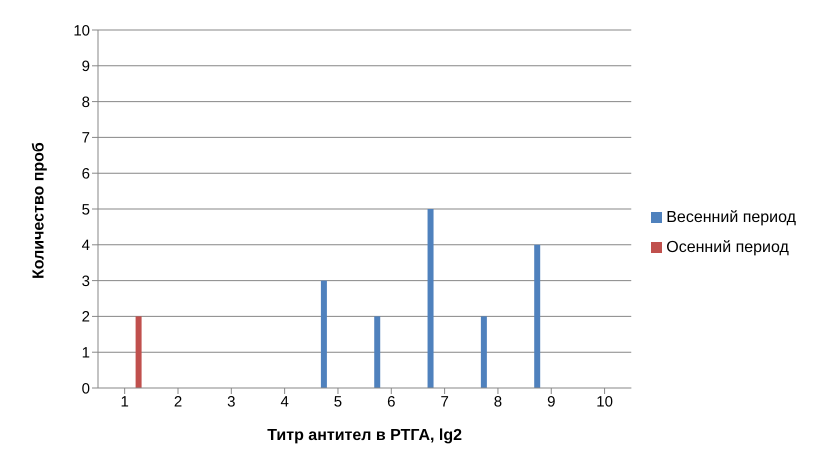  Describe the element at coordinates (178, 402) in the screenshot. I see `x-tick-label: 2` at that location.